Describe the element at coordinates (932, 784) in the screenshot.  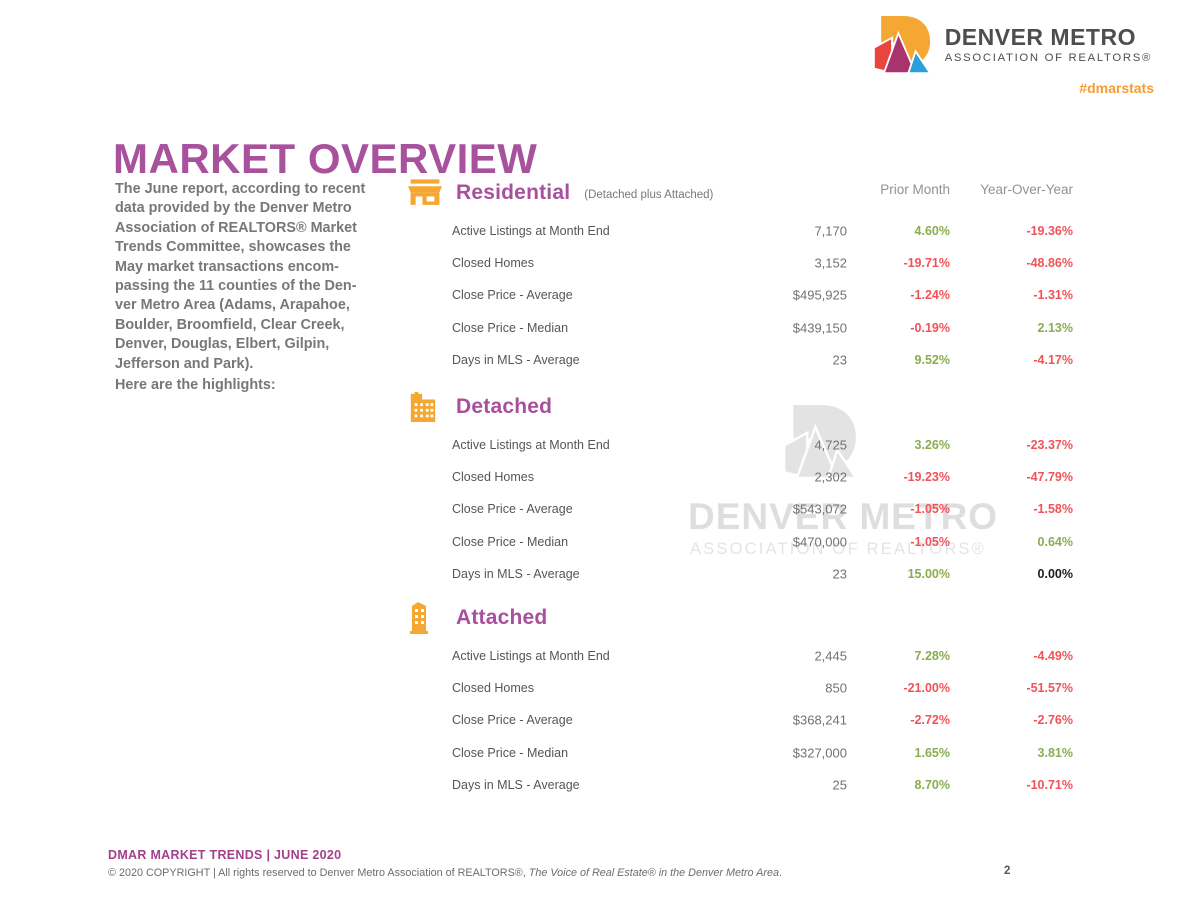
I see `row-prior-month: 8.70%` at that location.